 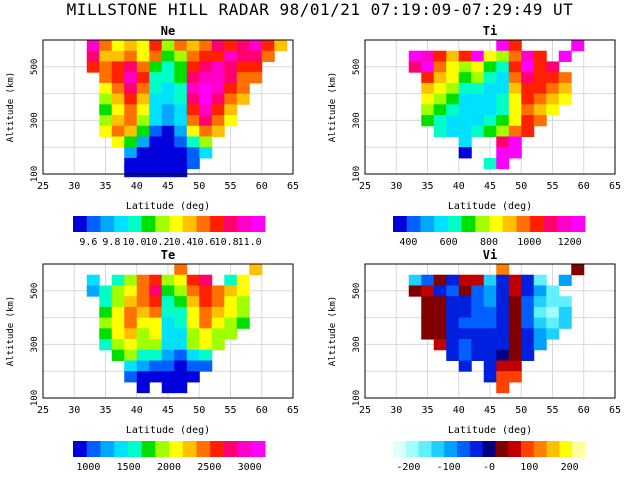 I want to click on colorbar-label: 1000, so click(x=529, y=242).